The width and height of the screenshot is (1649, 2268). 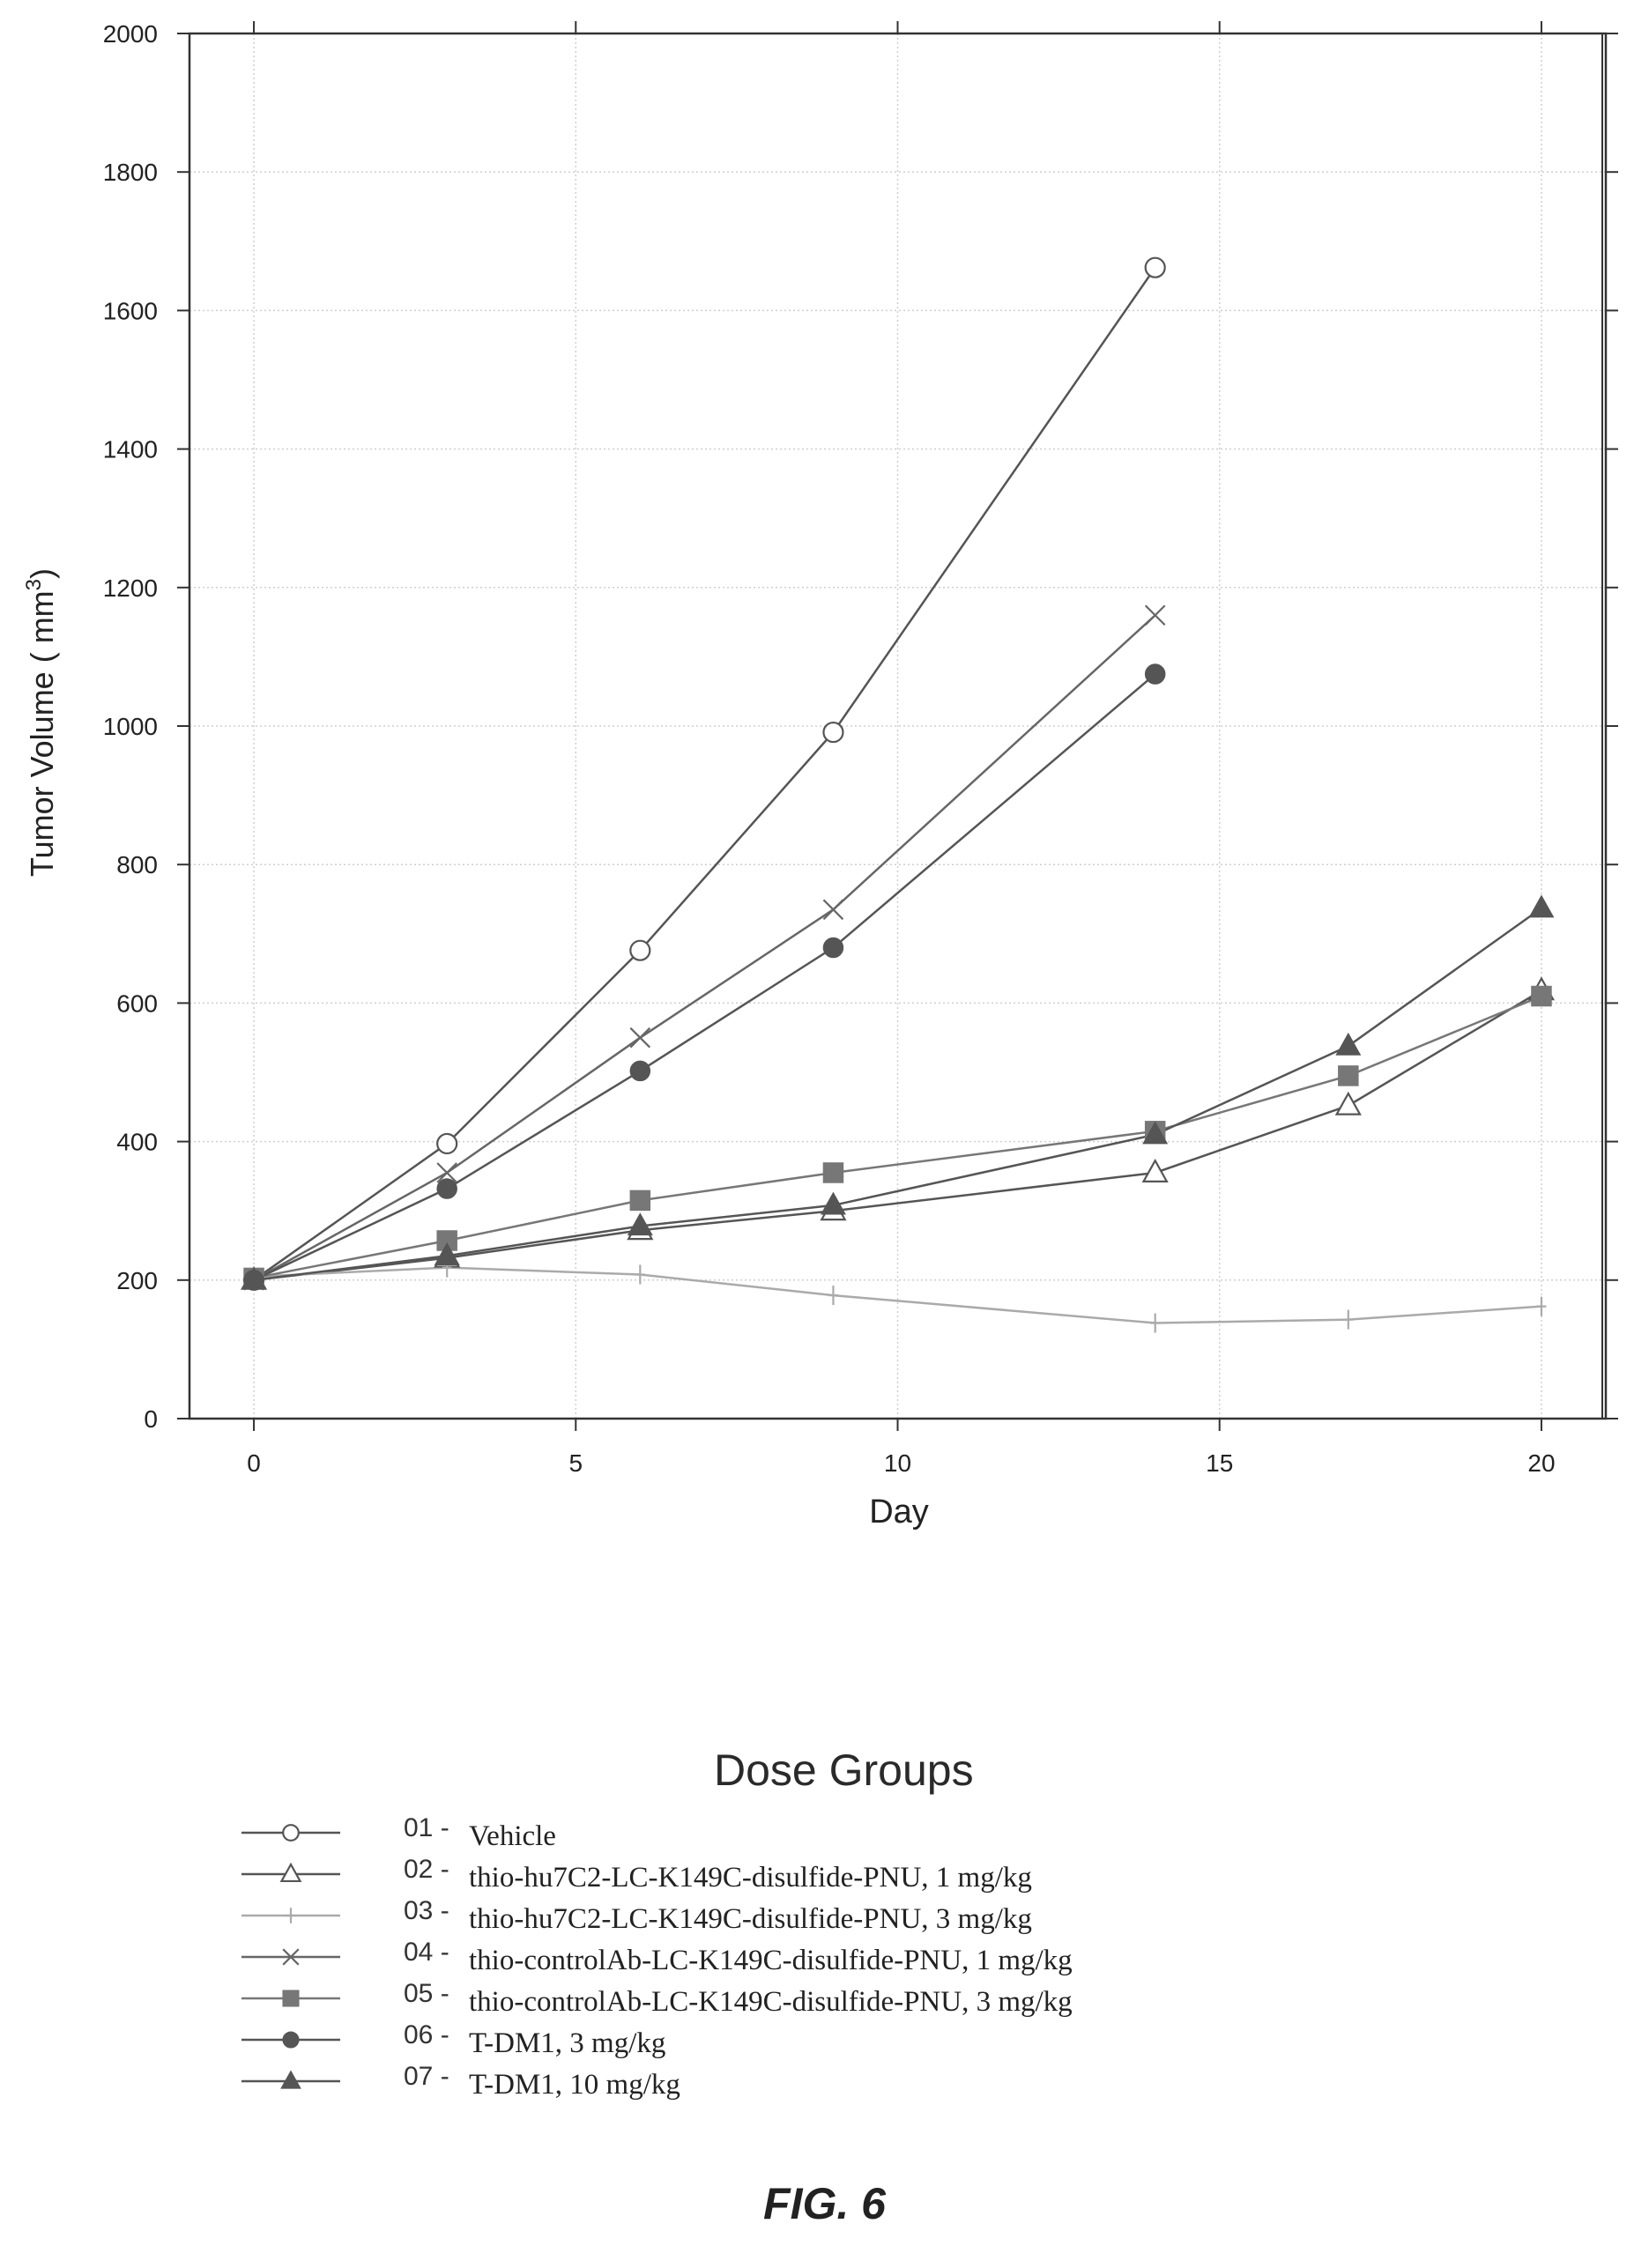 I want to click on x-tick-label: 10, so click(x=897, y=1463).